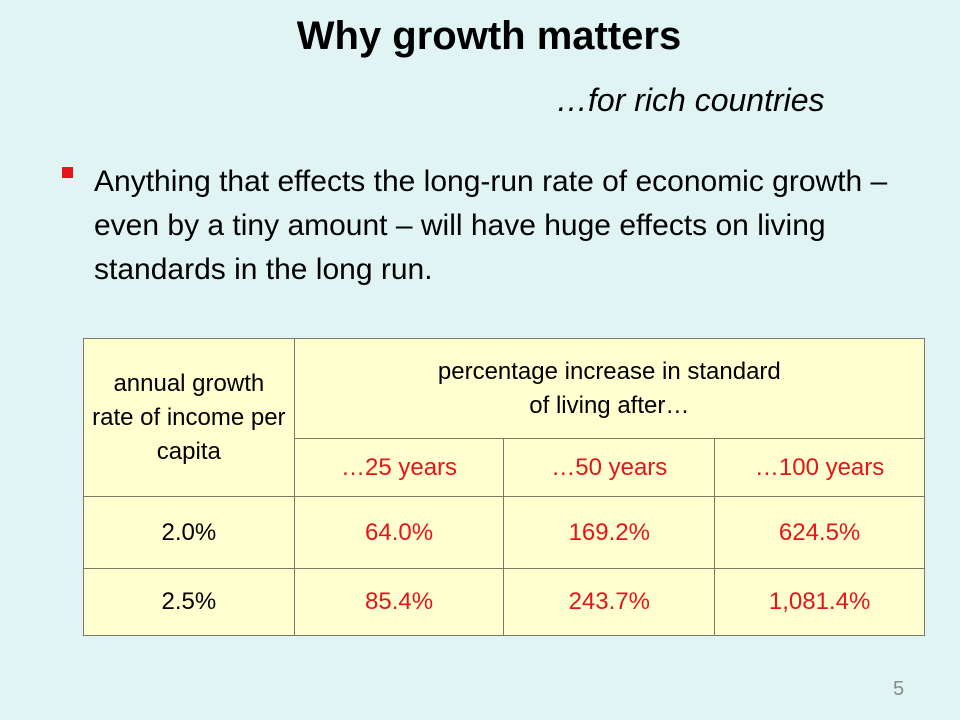  I want to click on slide-title: Why growth matters, so click(489, 36).